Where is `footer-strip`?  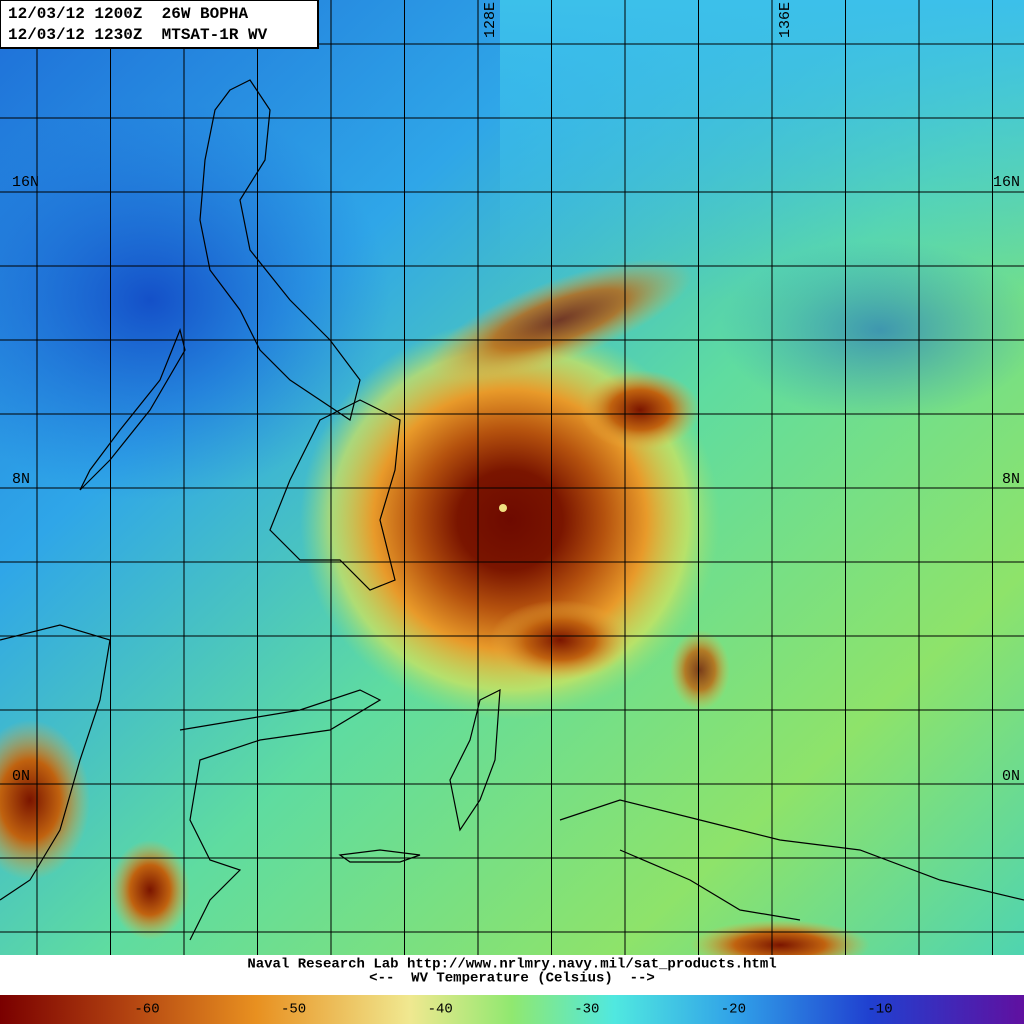
footer-strip is located at coordinates (512, 975).